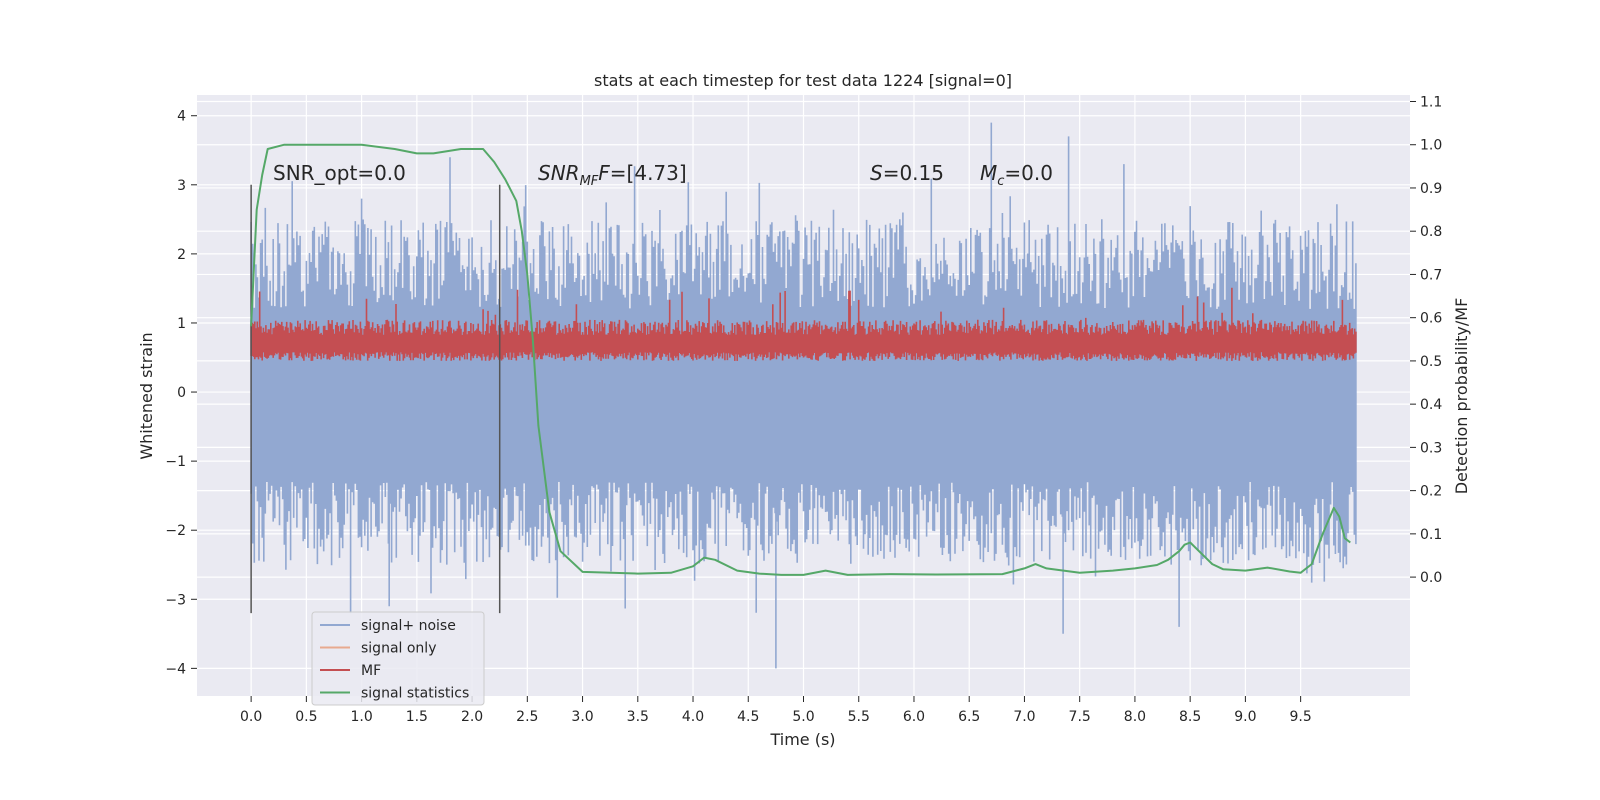  Describe the element at coordinates (876, 173) in the screenshot. I see `annotation-s-symbol: S` at that location.